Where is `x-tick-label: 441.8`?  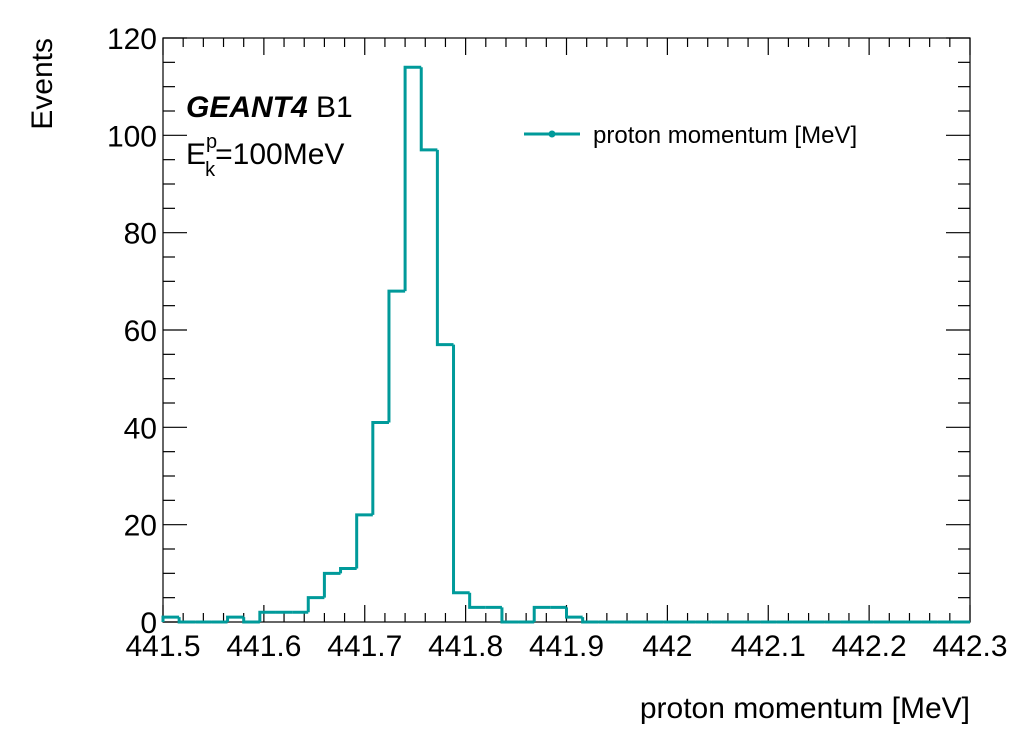
x-tick-label: 441.8 is located at coordinates (465, 646).